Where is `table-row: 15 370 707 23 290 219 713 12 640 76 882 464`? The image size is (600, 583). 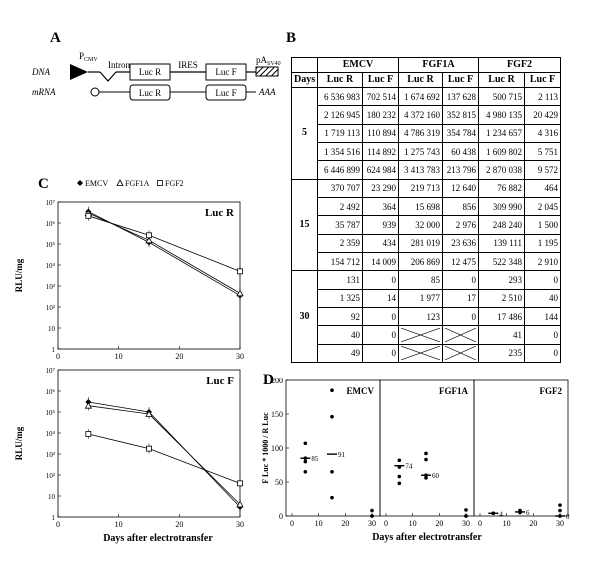
table-row: 15 370 707 23 290 219 713 12 640 76 882 464 is located at coordinates (426, 225).